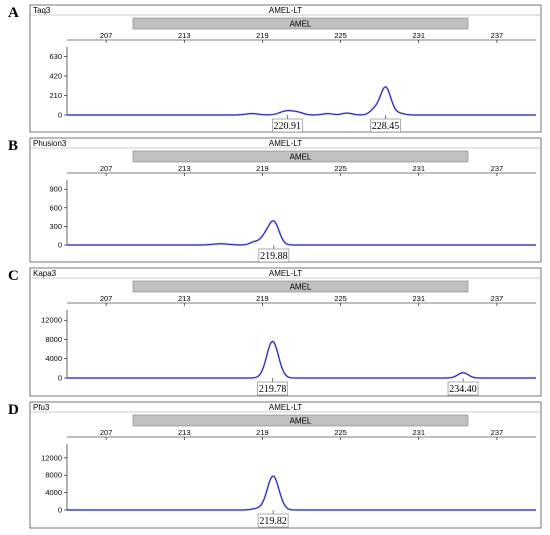 The width and height of the screenshot is (550, 535). I want to click on sample-name: Kapa3, so click(45, 273).